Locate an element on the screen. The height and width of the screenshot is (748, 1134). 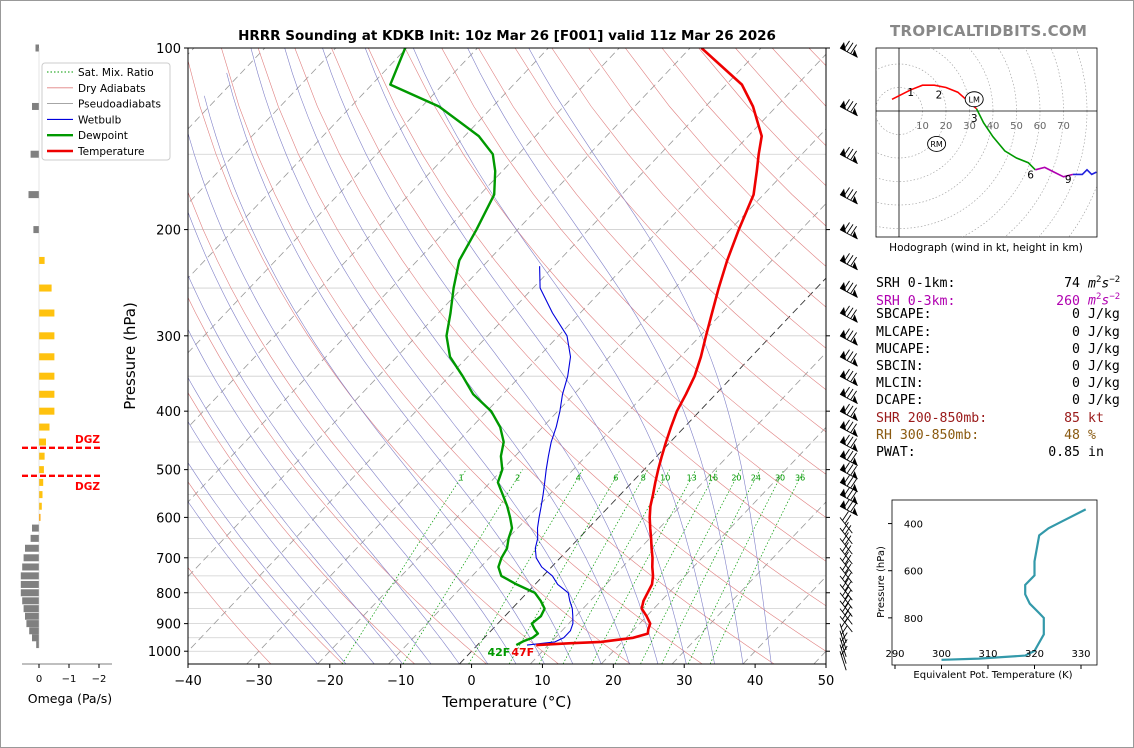
dgz-label: DGZ is located at coordinates (87, 440).